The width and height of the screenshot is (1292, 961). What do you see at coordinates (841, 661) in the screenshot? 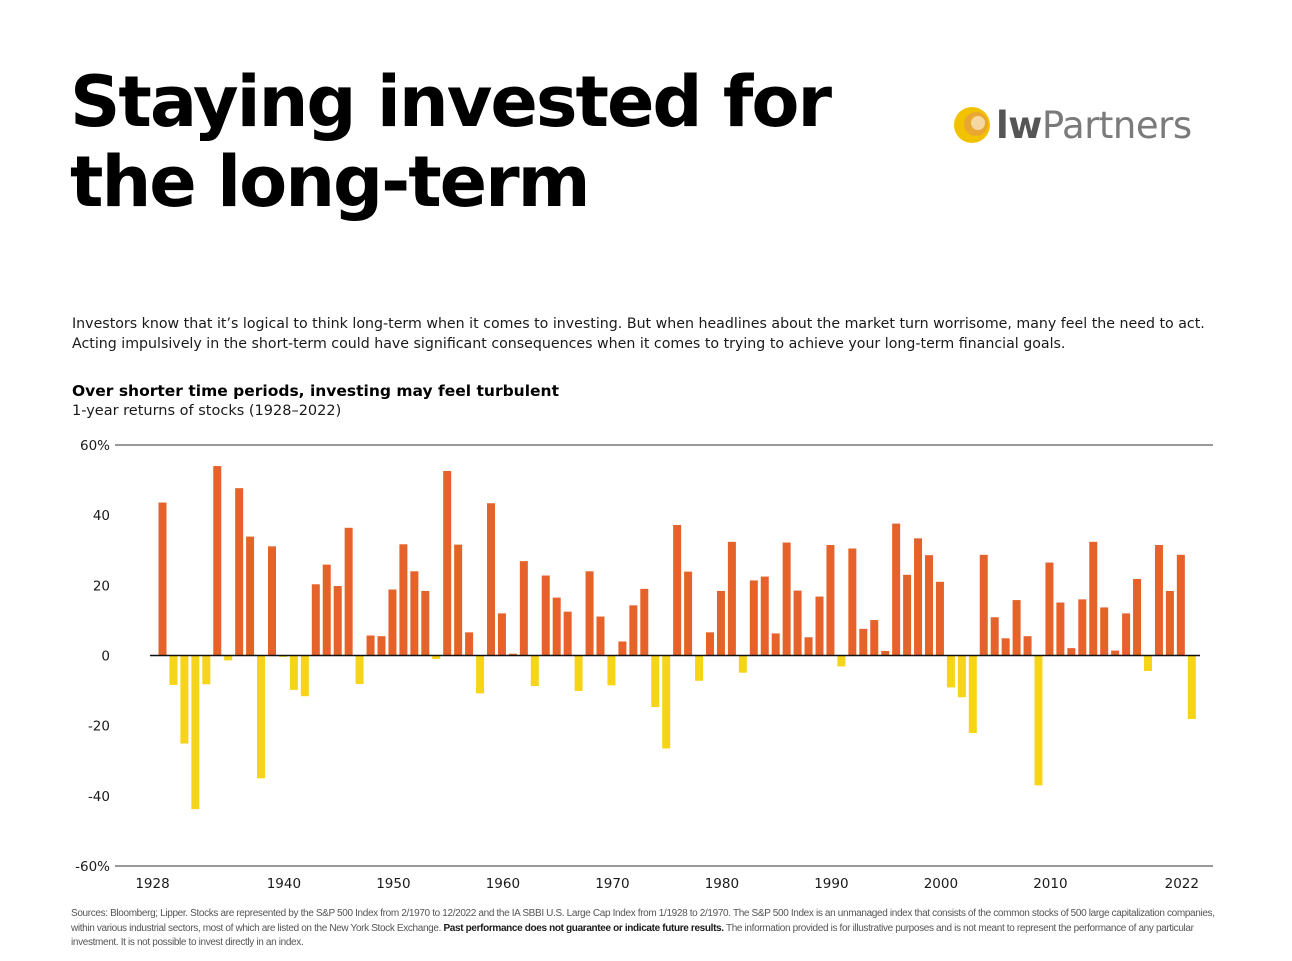
I see `bar-1990` at bounding box center [841, 661].